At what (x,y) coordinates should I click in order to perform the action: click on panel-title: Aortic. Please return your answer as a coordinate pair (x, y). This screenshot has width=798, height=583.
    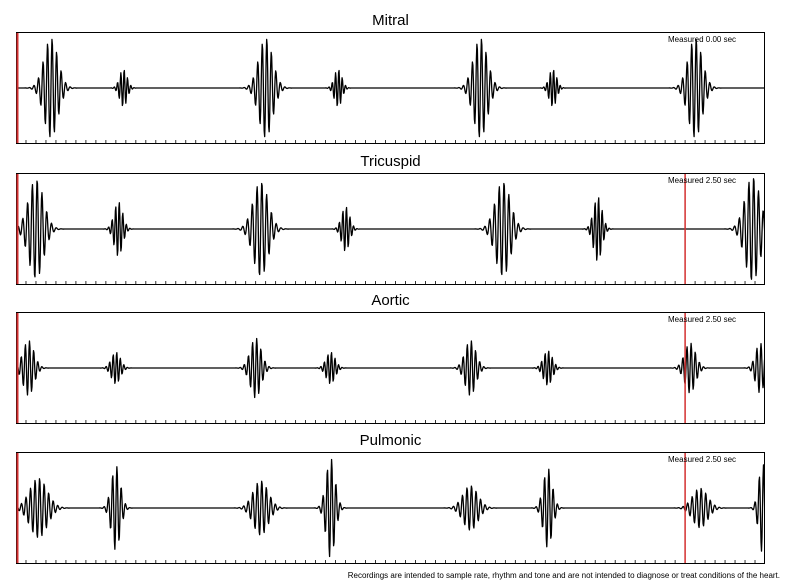
    Looking at the image, I should click on (390, 300).